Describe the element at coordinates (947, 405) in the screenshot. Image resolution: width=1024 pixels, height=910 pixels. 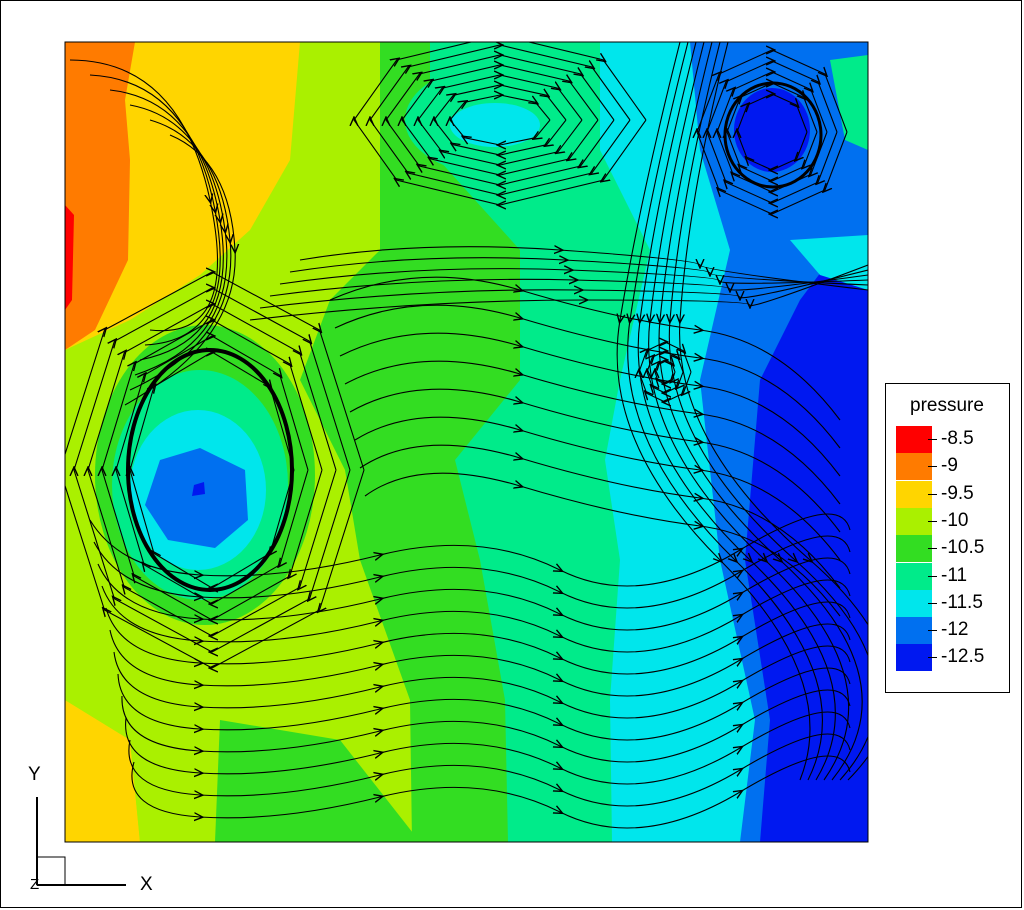
I see `legend-title: pressure` at that location.